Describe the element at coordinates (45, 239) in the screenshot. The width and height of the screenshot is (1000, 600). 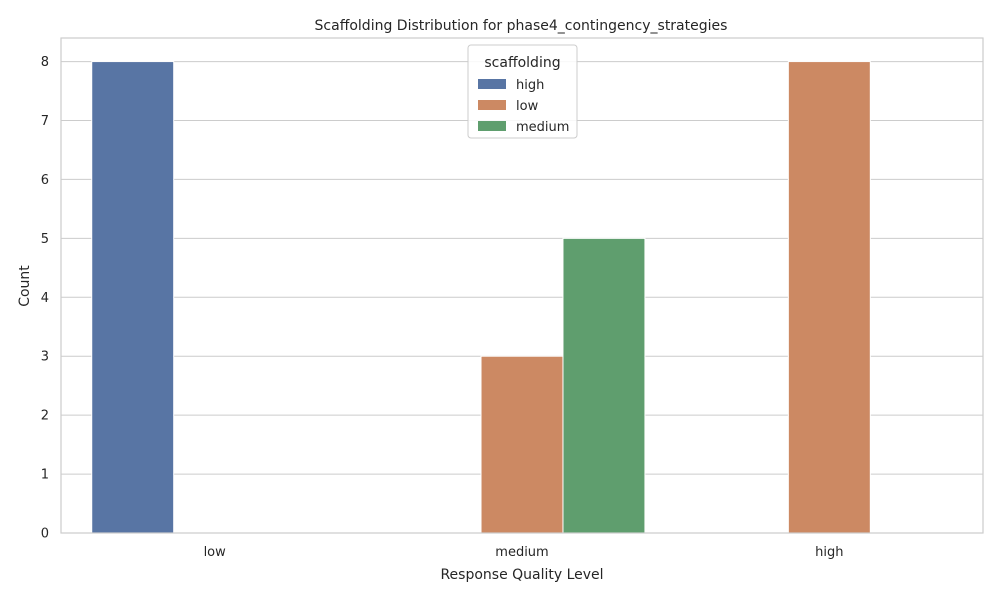
I see `y-tick-label: 5` at that location.